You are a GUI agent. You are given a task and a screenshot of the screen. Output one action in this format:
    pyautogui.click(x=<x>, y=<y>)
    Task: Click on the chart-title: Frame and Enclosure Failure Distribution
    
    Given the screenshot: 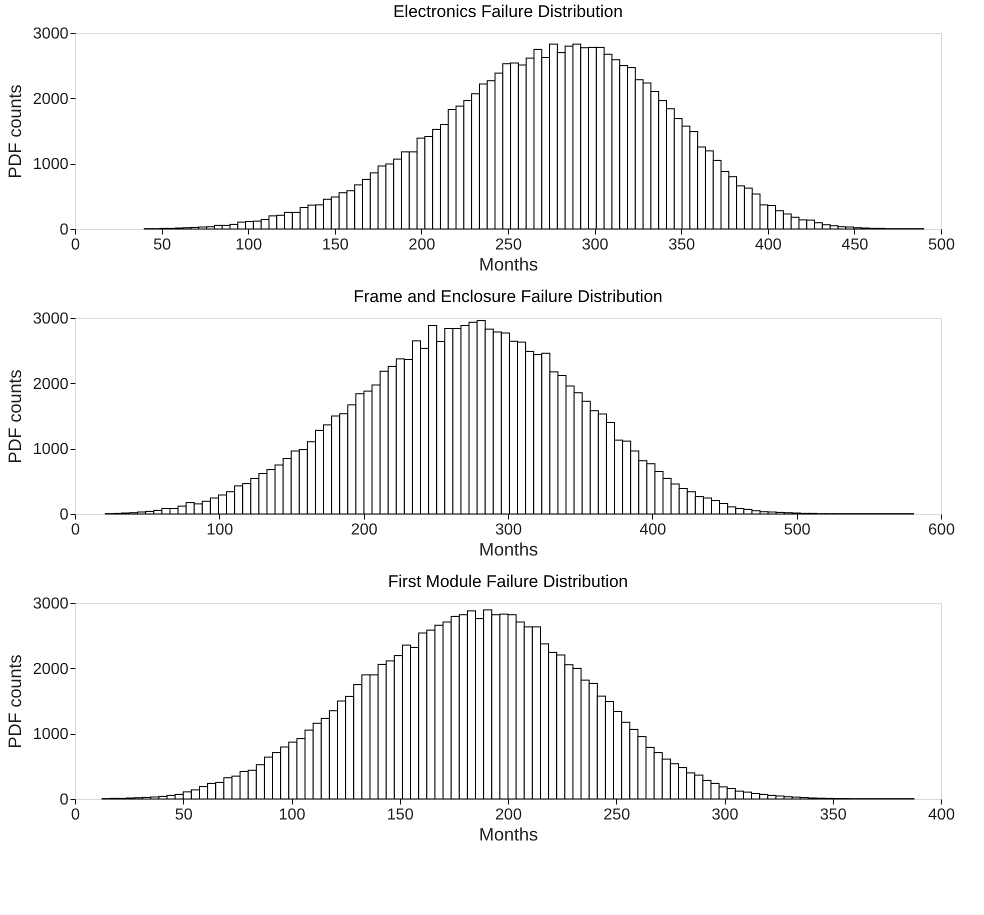 What is the action you would take?
    pyautogui.click(x=508, y=296)
    